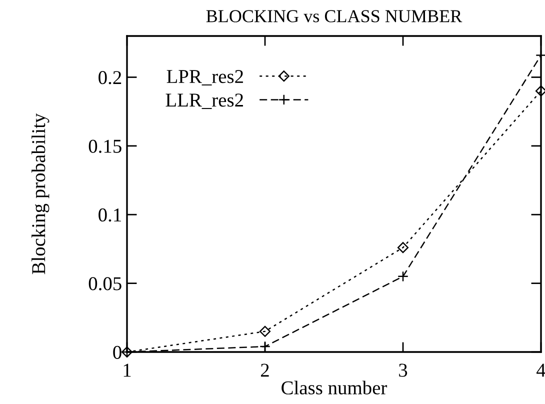 The width and height of the screenshot is (545, 404). I want to click on legend-label: LLR_res2, so click(204, 102).